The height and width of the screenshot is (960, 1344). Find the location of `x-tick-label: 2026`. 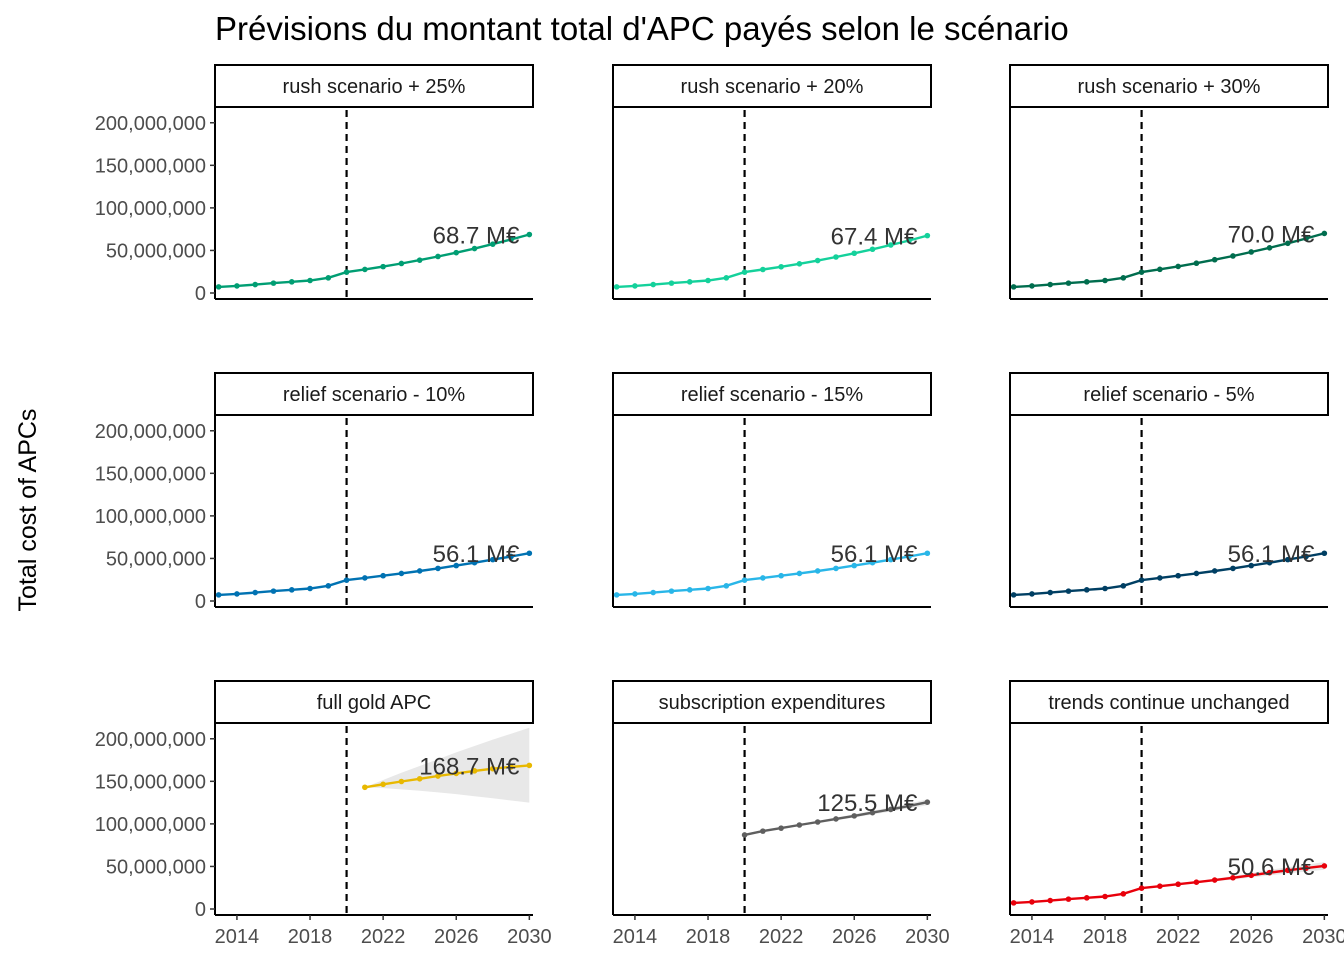

x-tick-label: 2026 is located at coordinates (456, 937).